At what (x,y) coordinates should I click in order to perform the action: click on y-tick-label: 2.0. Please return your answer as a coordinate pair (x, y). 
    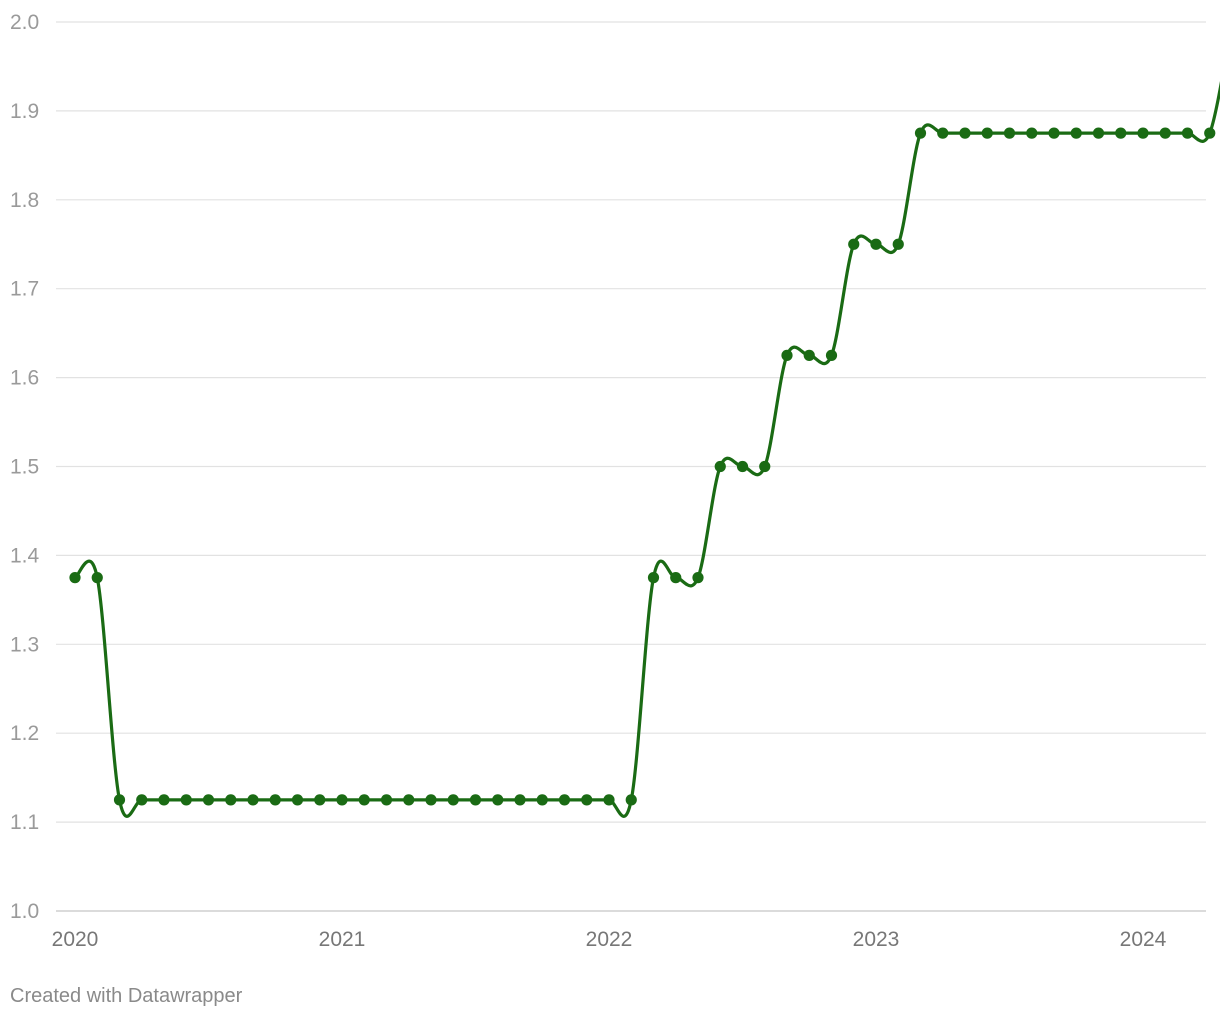
    Looking at the image, I should click on (24, 22).